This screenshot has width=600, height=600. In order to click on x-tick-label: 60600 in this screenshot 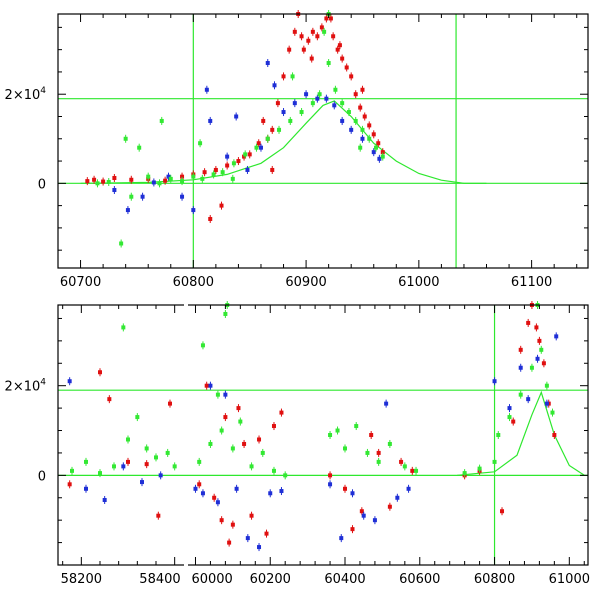, I will do `click(419, 579)`.